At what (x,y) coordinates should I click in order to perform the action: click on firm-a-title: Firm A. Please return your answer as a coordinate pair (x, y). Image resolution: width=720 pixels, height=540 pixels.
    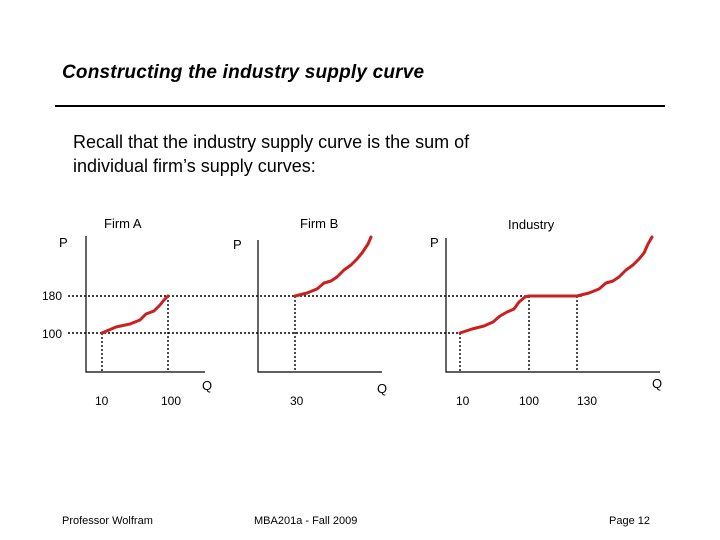
    Looking at the image, I should click on (123, 223).